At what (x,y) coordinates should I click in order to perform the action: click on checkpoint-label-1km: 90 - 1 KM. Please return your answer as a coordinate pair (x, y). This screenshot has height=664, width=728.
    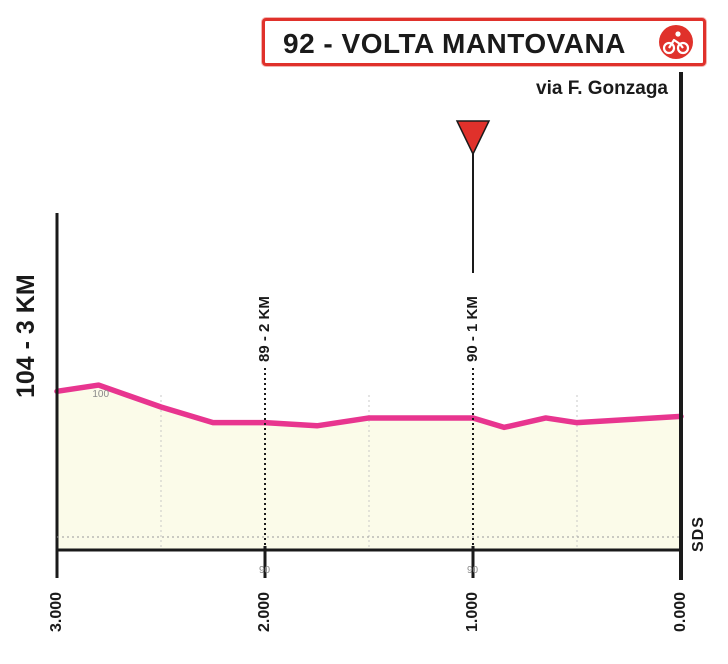
    Looking at the image, I should click on (472, 329).